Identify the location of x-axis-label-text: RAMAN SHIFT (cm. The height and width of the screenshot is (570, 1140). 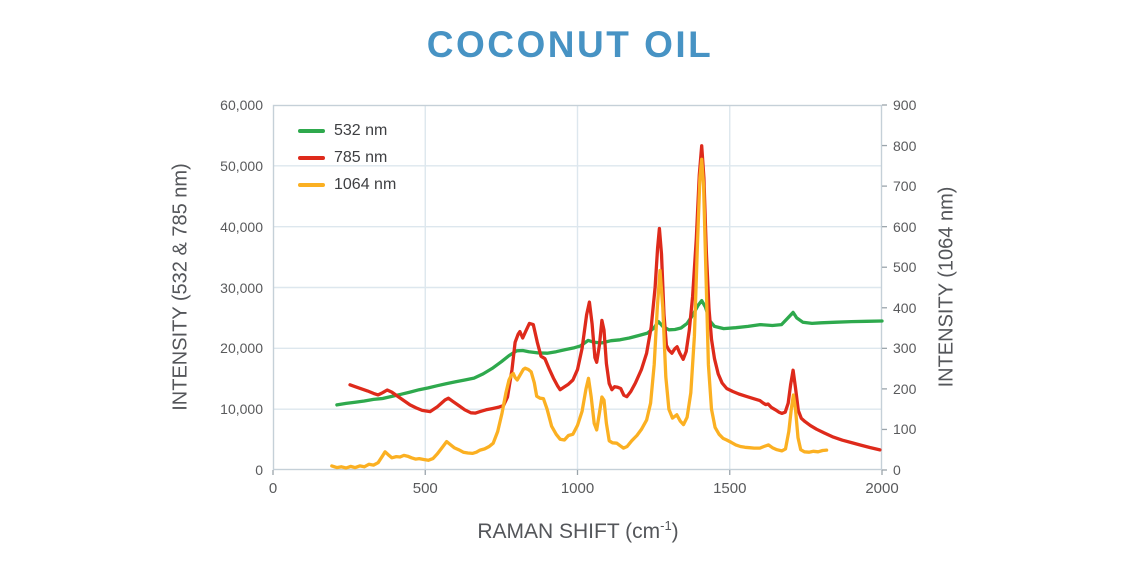
(569, 531).